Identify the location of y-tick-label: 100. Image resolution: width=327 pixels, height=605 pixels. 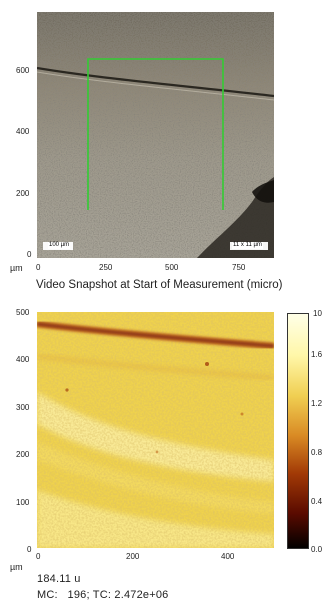
(23, 502).